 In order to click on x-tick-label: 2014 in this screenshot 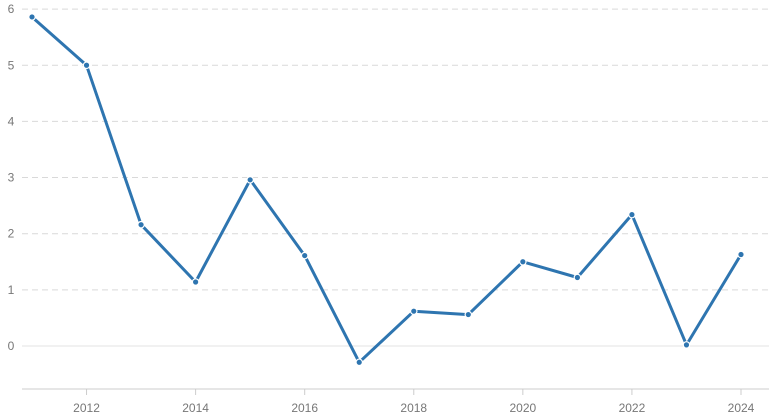, I will do `click(195, 408)`.